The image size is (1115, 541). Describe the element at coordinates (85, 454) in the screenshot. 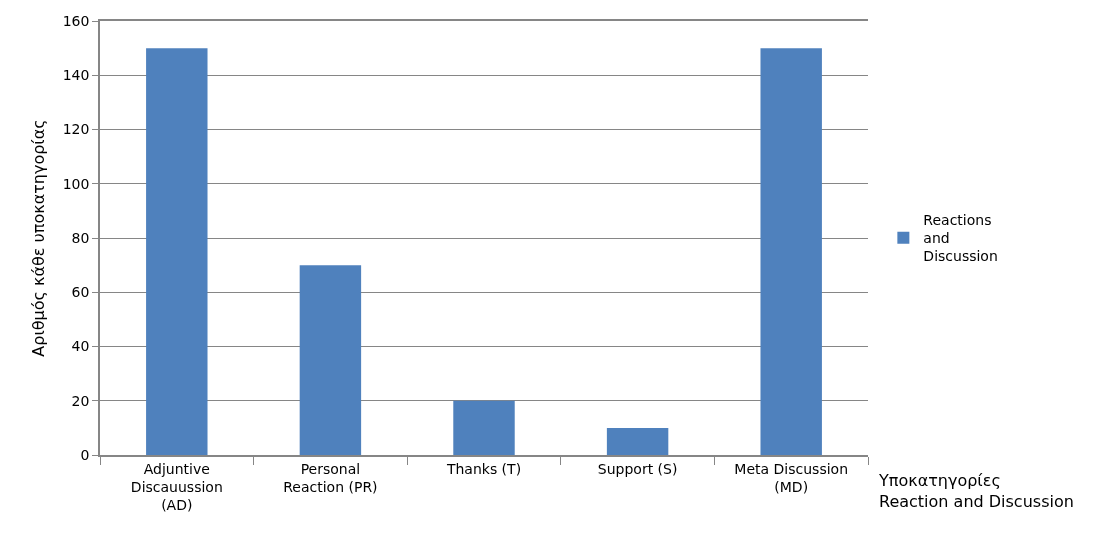

I see `y-tick-label: 0` at that location.